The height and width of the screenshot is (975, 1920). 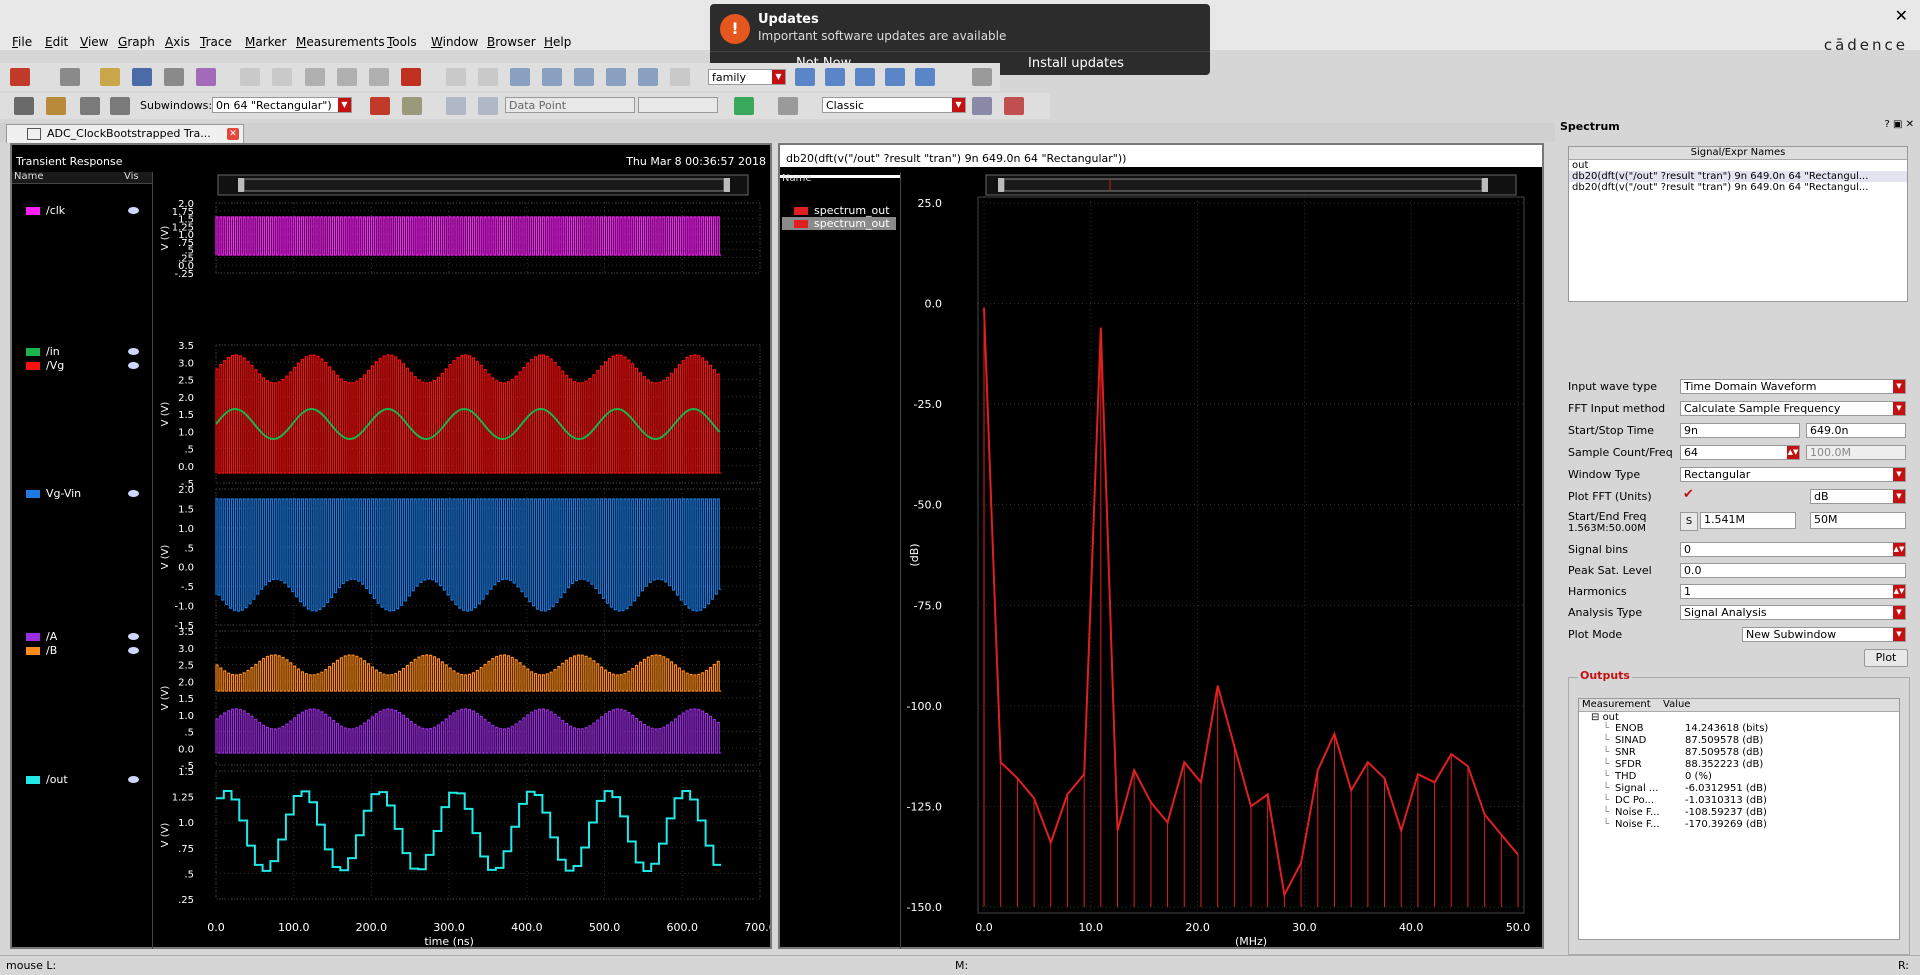 What do you see at coordinates (22, 42) in the screenshot?
I see `menu-file: File` at bounding box center [22, 42].